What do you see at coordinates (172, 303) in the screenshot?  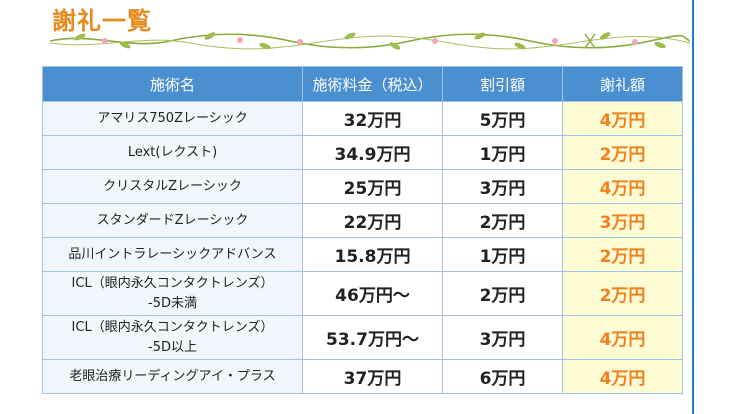 I see `treatment-name-line: -5D未満` at bounding box center [172, 303].